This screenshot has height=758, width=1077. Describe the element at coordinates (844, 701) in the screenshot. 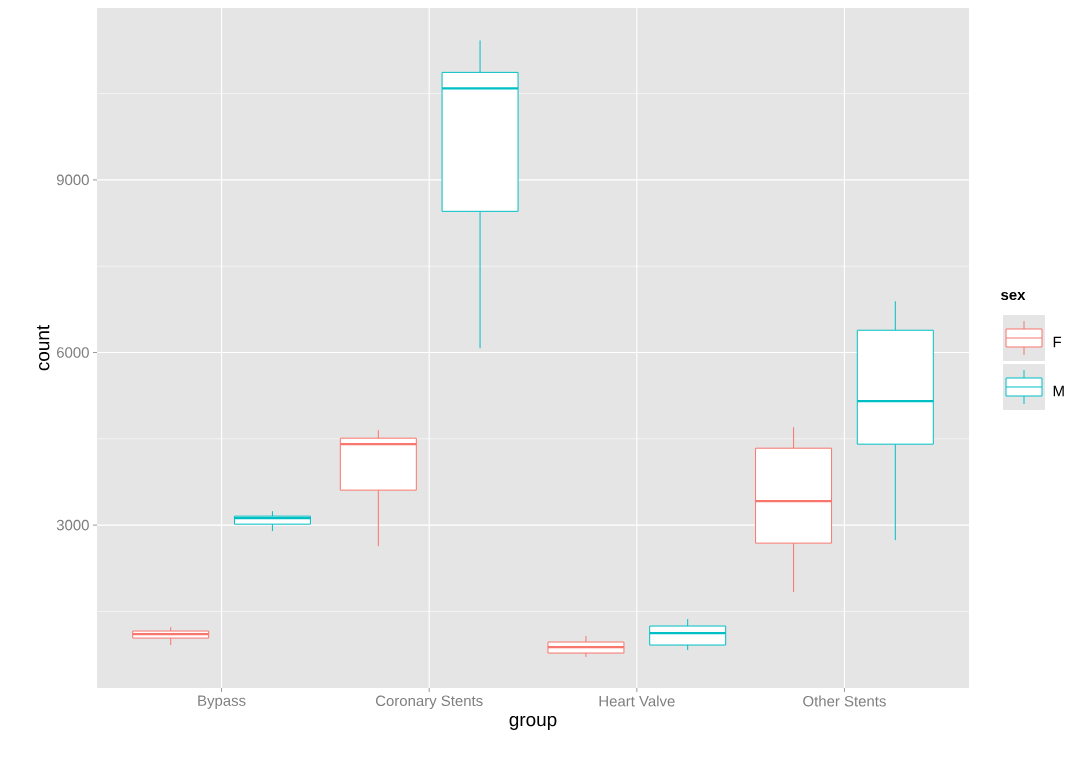

I see `x-tick-label: Other Stents` at that location.